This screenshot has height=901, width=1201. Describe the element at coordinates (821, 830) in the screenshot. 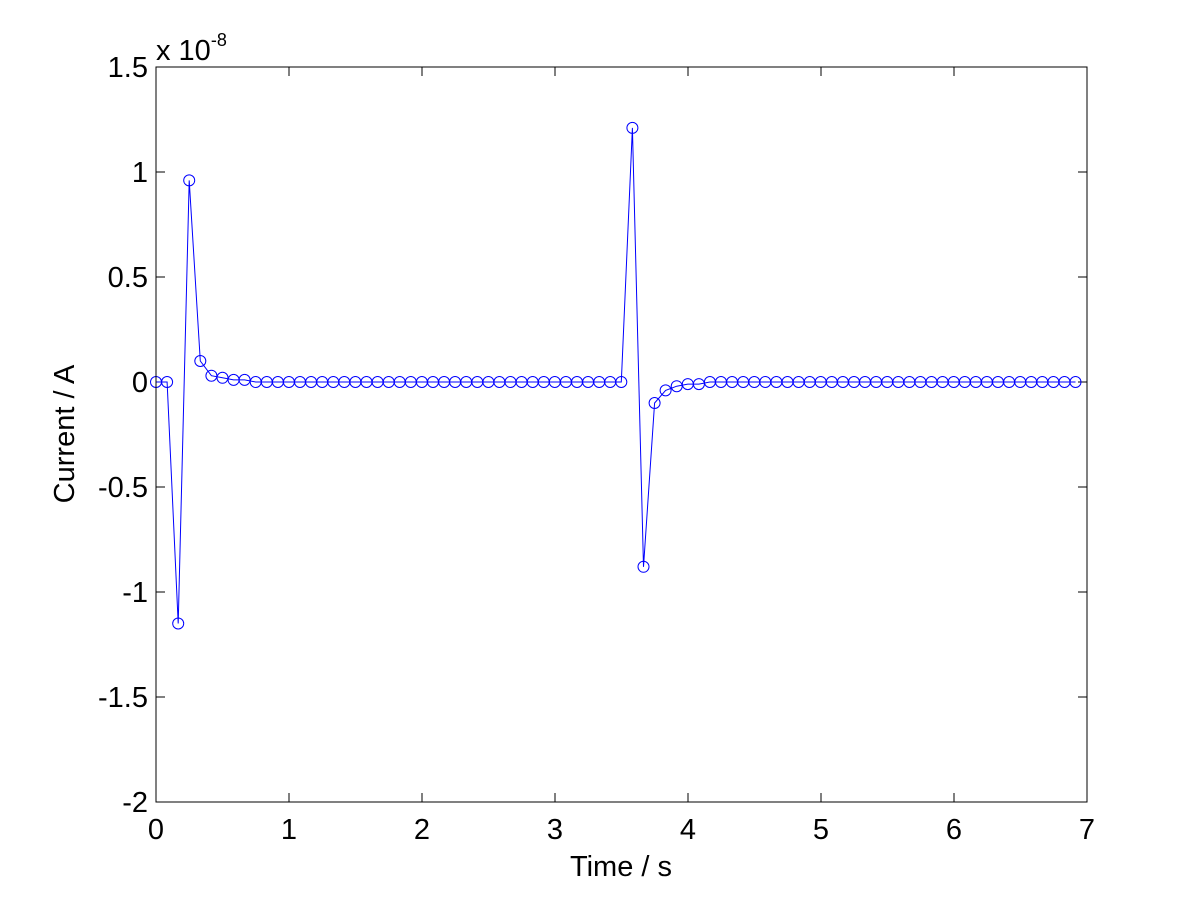

I see `x-tick-label: 5` at that location.